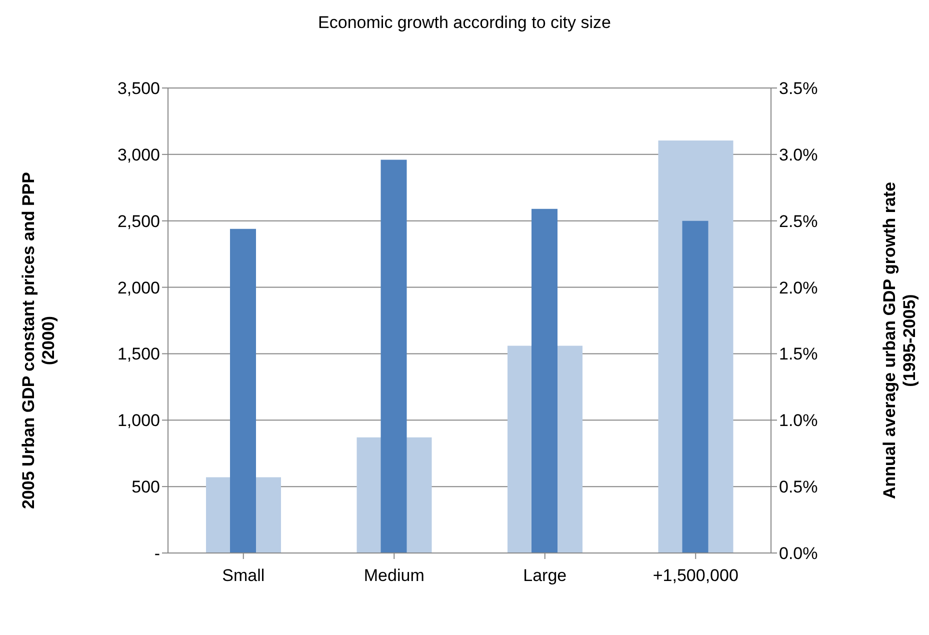 Image resolution: width=929 pixels, height=635 pixels. I want to click on y-tick-label: 3,000, so click(138, 154).